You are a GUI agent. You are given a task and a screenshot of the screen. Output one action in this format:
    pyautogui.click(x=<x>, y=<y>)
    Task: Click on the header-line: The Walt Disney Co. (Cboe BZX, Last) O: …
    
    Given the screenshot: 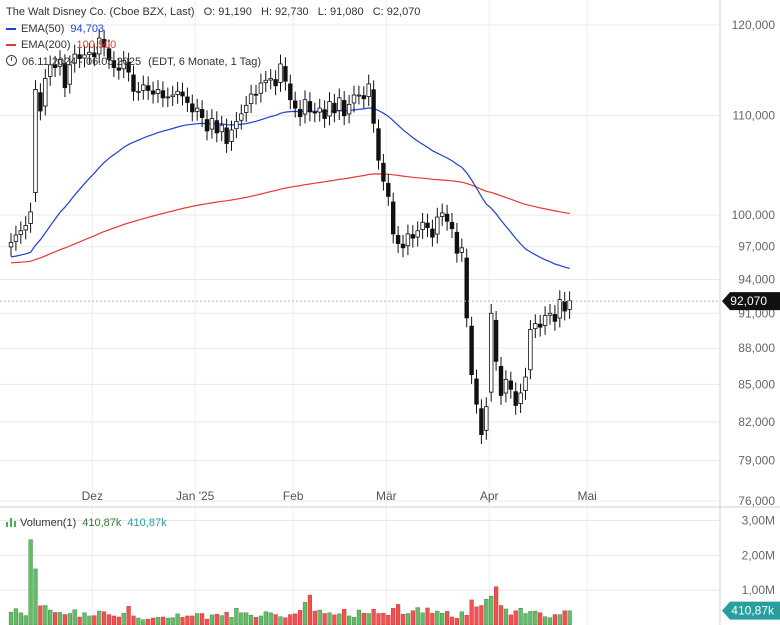 What is the action you would take?
    pyautogui.click(x=213, y=12)
    